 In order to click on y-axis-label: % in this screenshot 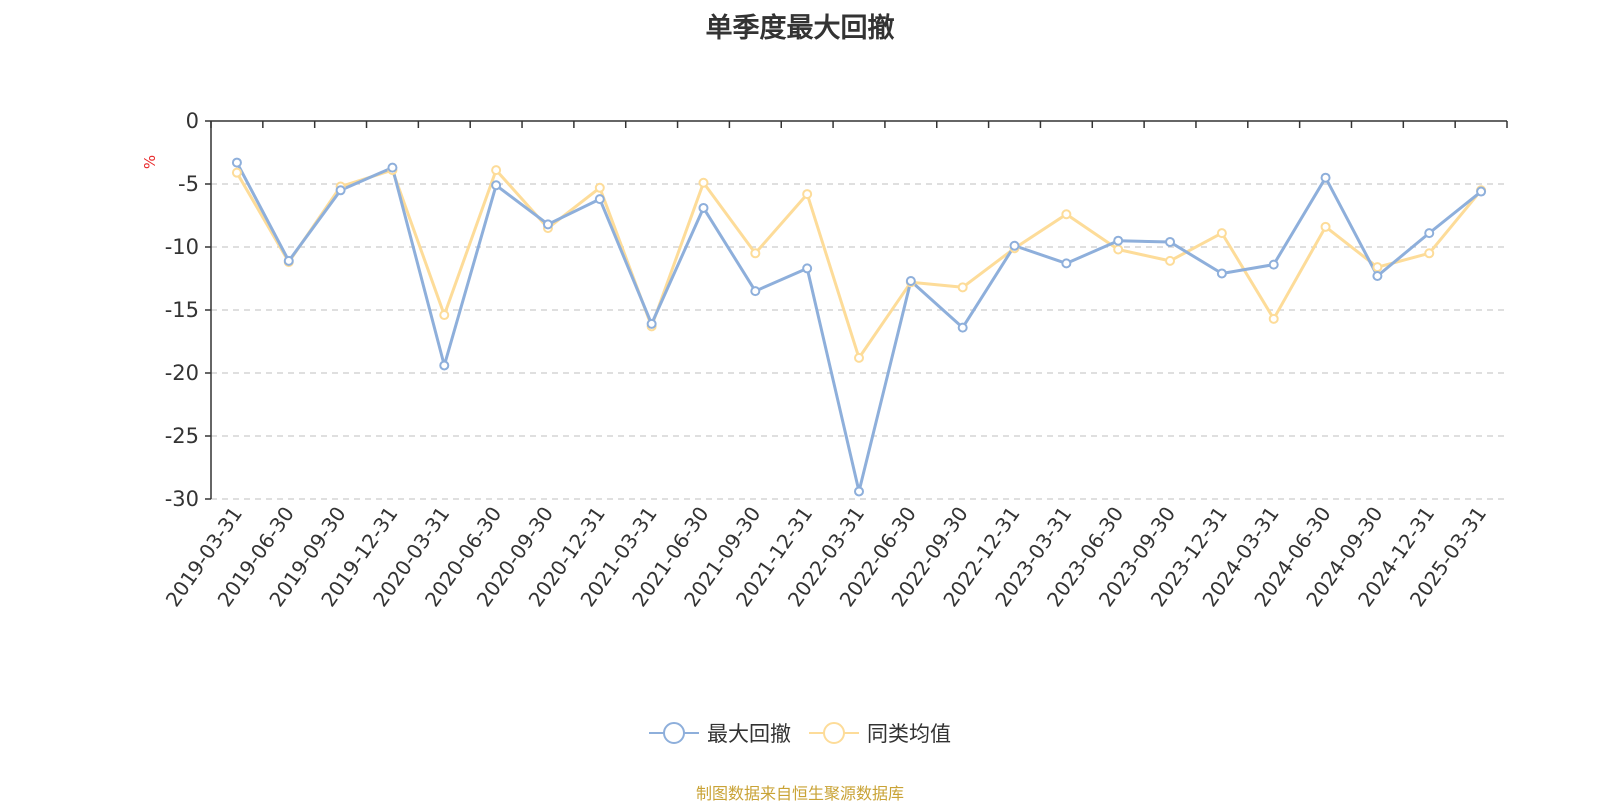, I will do `click(150, 162)`.